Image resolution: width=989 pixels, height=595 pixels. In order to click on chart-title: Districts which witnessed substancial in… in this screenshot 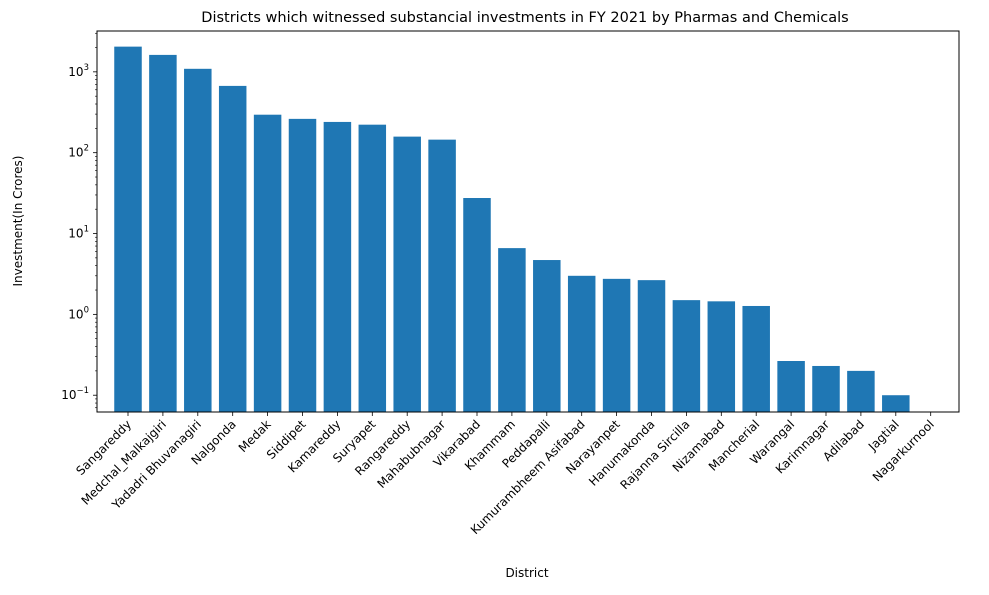, I will do `click(524, 18)`.